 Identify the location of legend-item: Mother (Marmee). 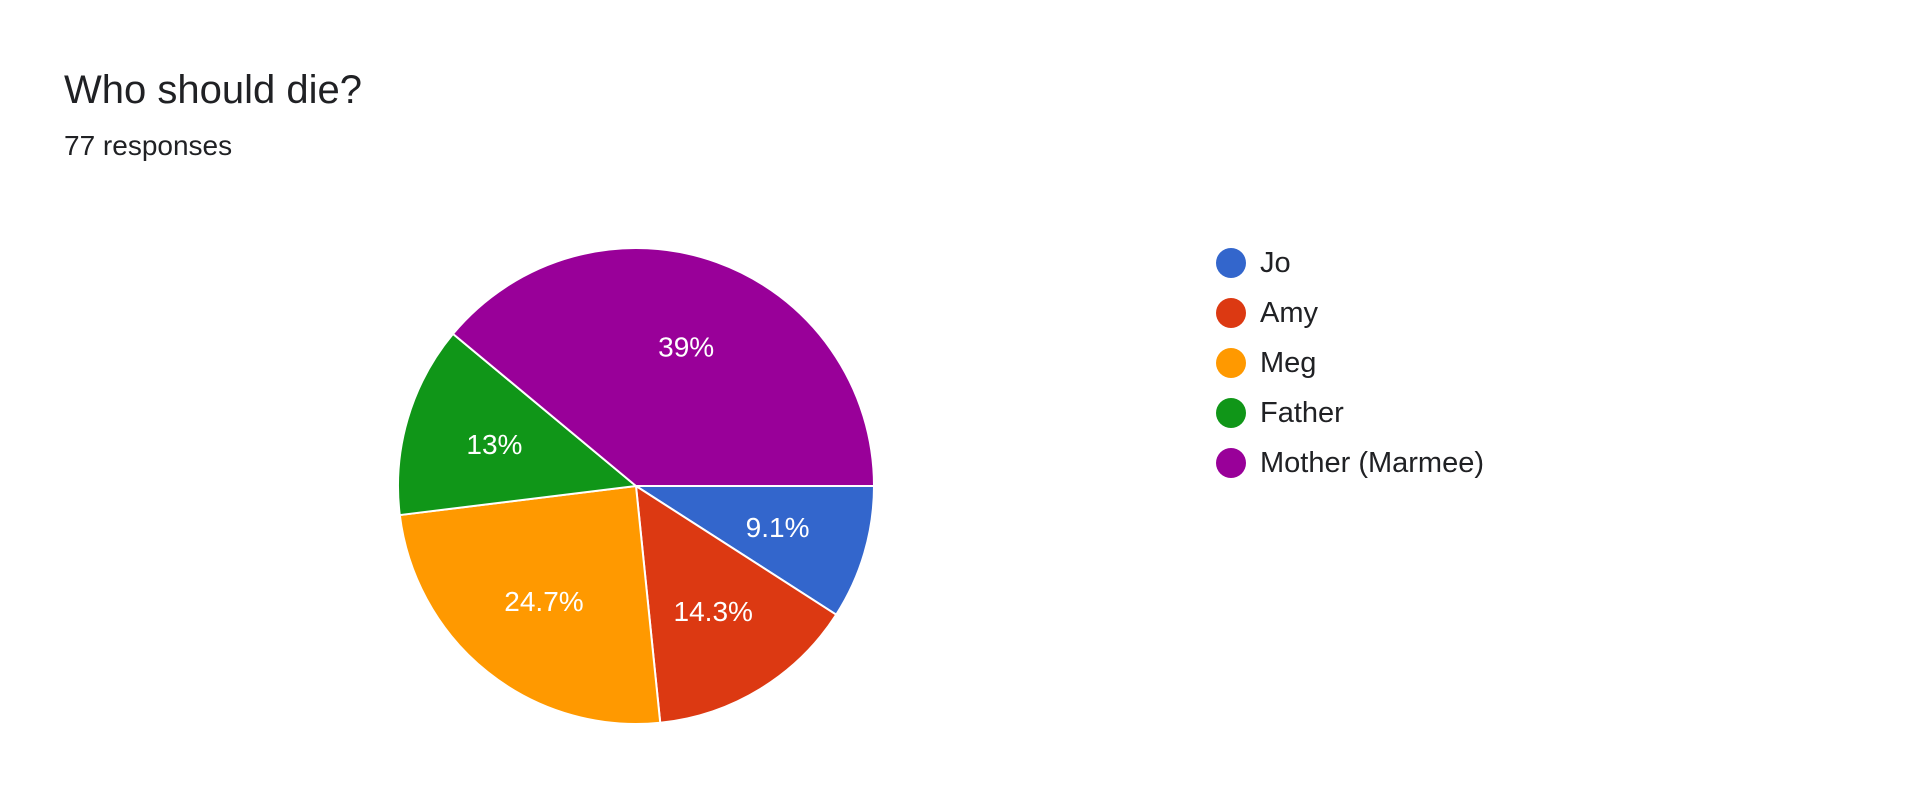
(1350, 463).